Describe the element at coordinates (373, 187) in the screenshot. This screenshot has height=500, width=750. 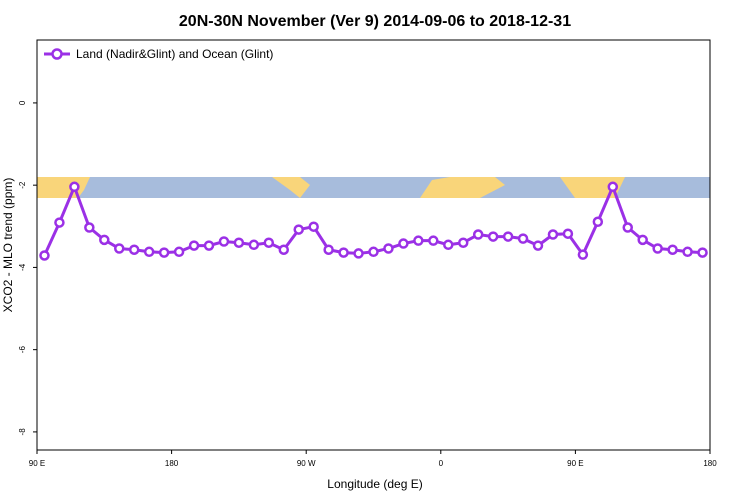
I see `map-strip` at that location.